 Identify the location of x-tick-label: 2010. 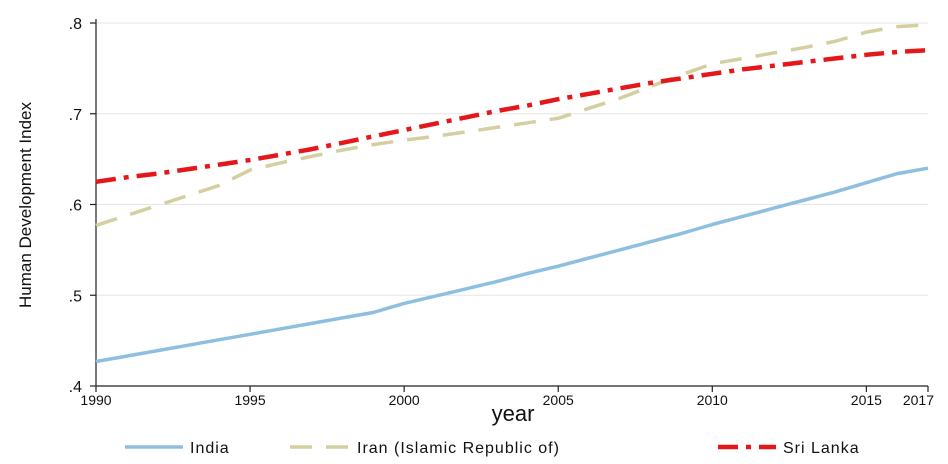
(712, 400).